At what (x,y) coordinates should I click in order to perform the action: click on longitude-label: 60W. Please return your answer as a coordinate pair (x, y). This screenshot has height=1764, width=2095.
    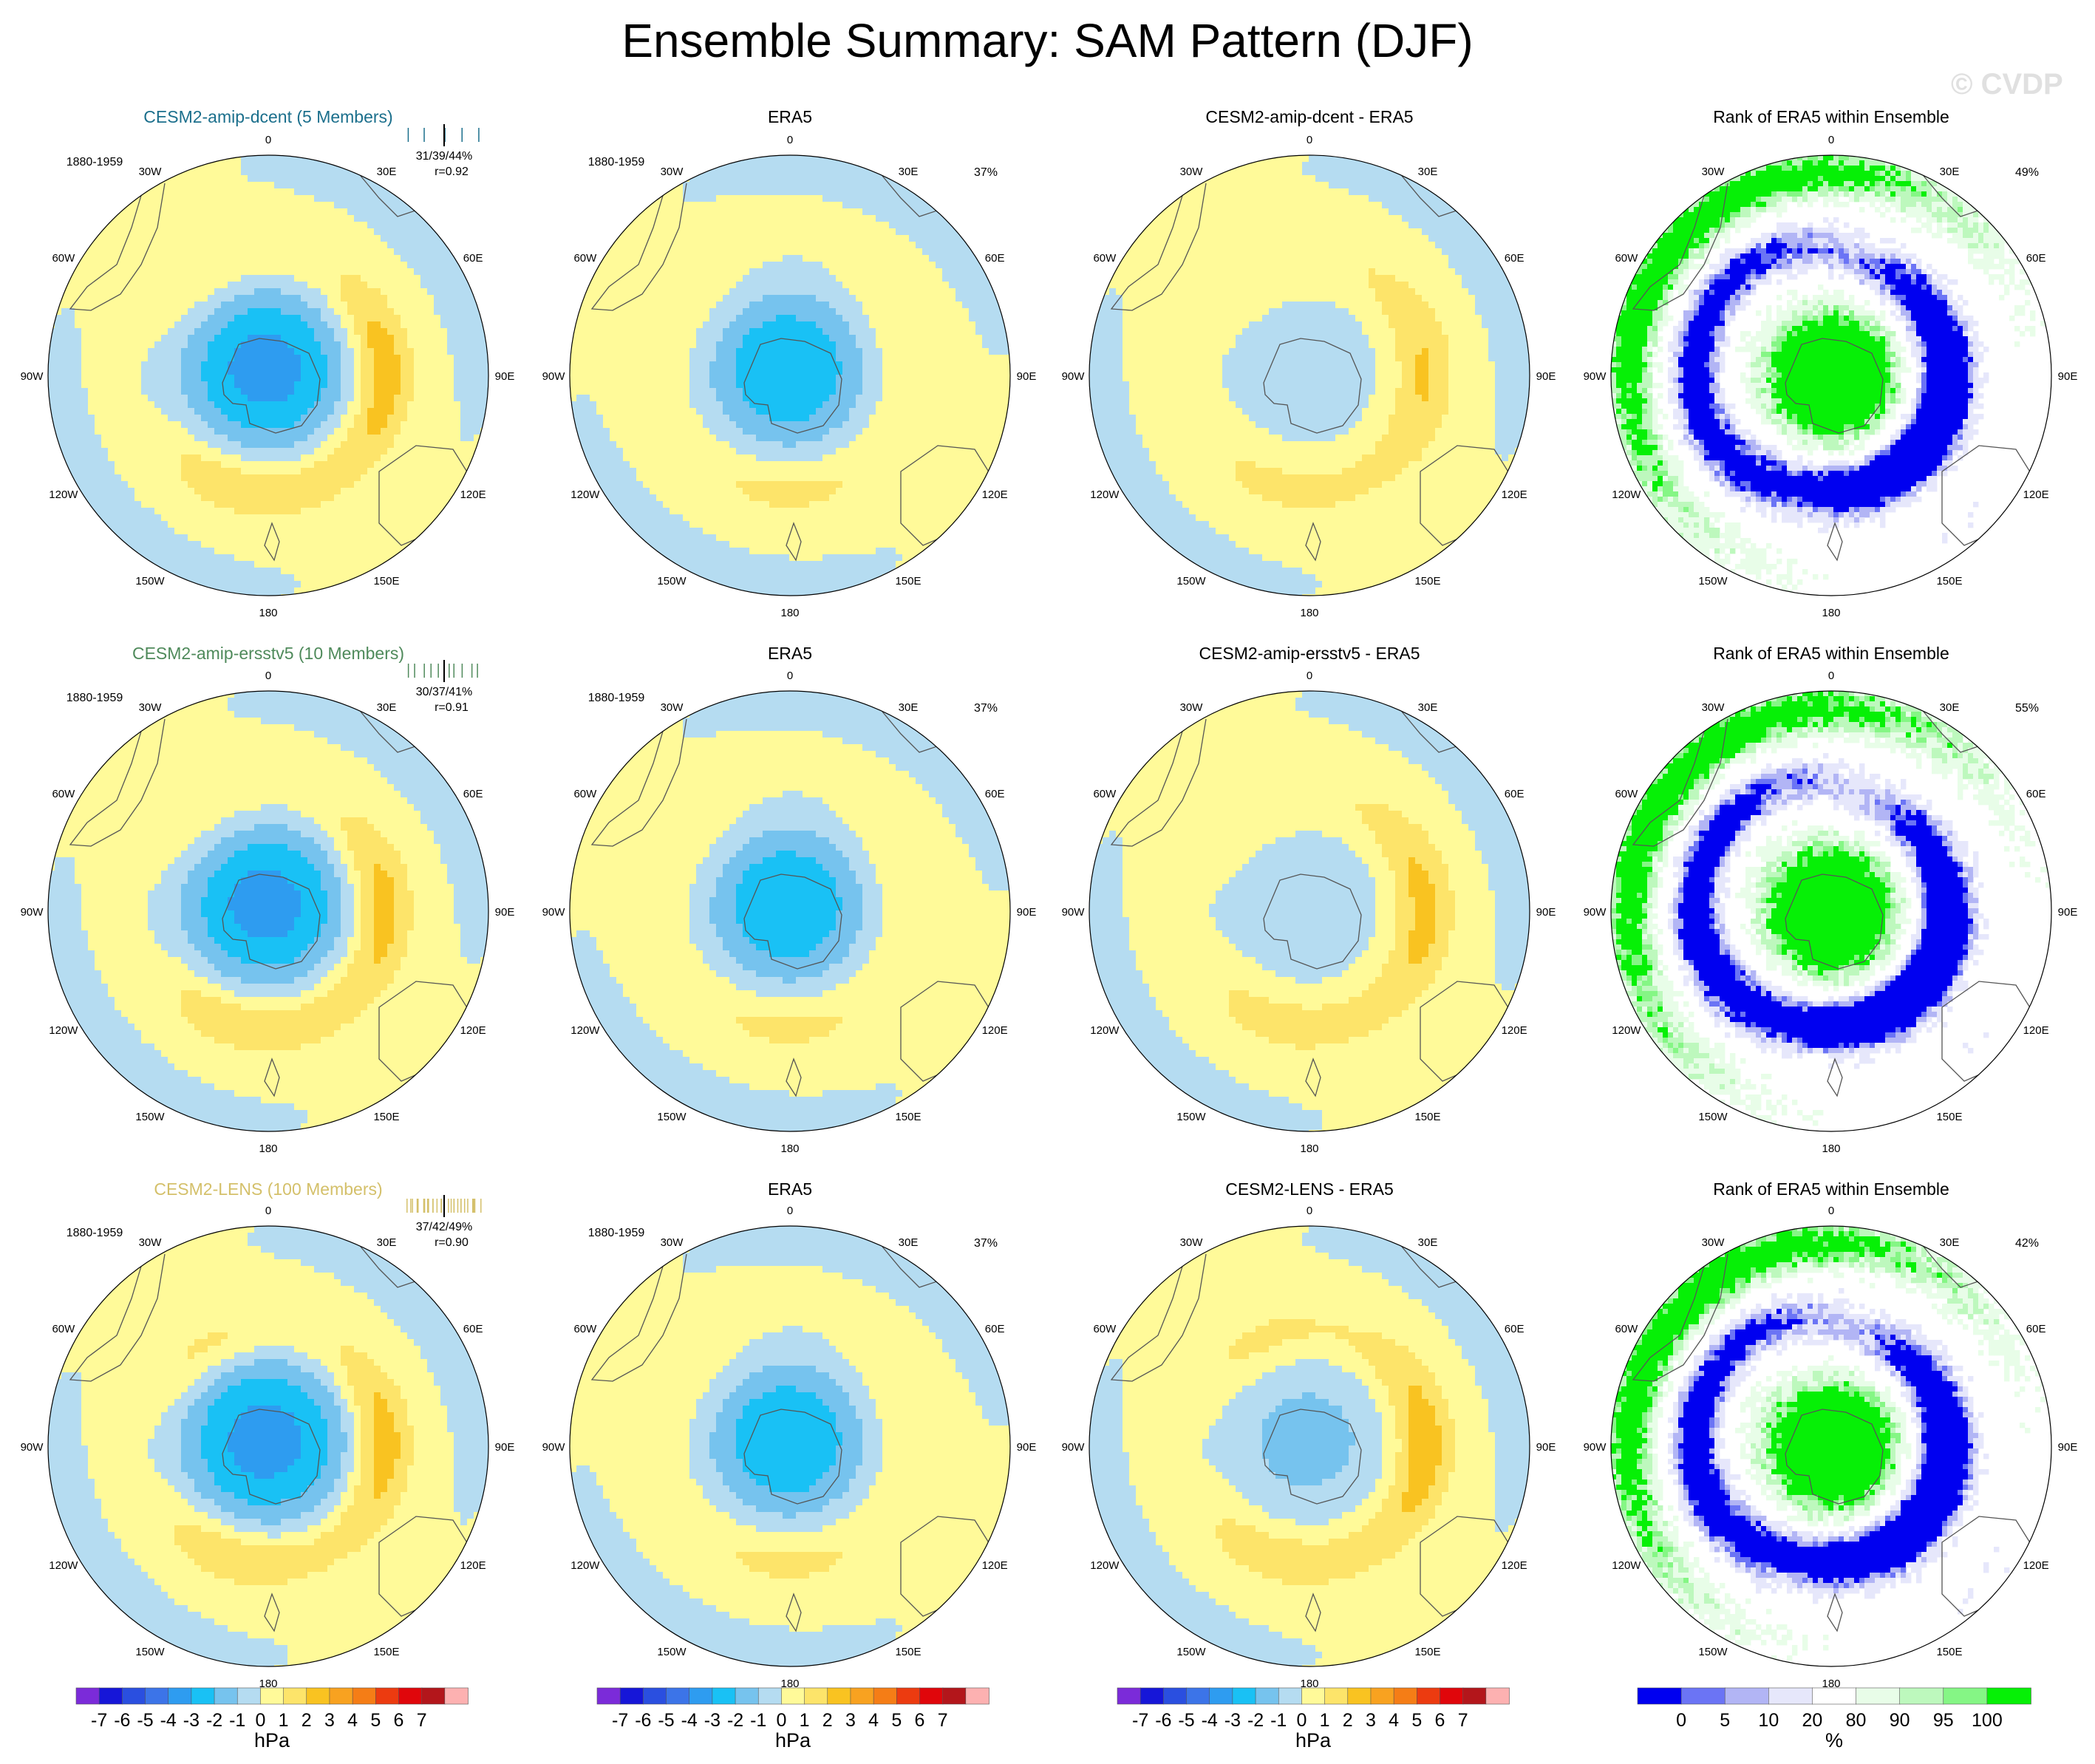
    Looking at the image, I should click on (63, 258).